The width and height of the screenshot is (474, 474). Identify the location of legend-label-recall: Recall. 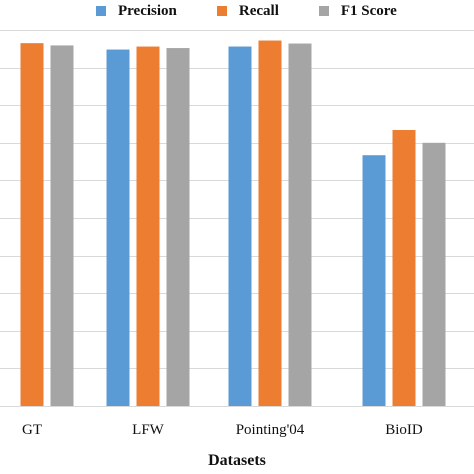
(258, 10).